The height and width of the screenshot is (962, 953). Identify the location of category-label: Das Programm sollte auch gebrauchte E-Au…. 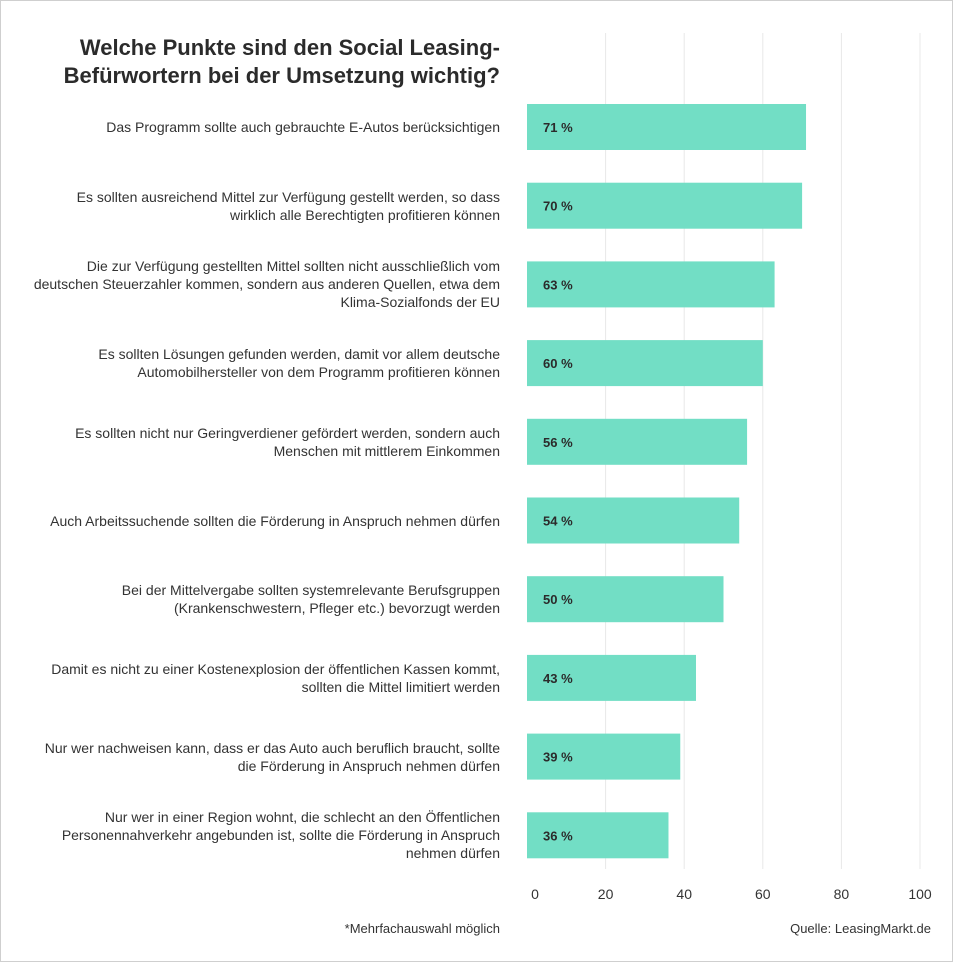
(303, 127).